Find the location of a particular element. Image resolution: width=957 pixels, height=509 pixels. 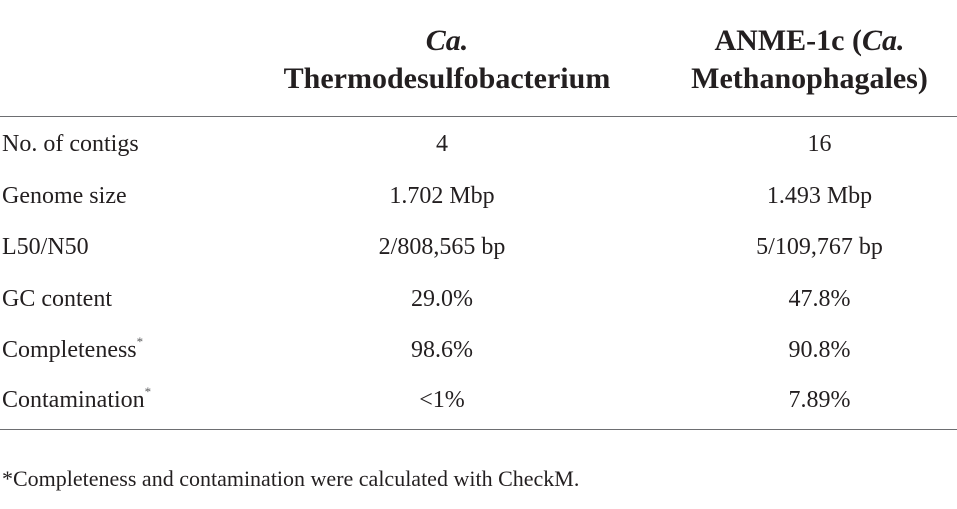

cell-anme-1c: 7.89% is located at coordinates (809, 403).